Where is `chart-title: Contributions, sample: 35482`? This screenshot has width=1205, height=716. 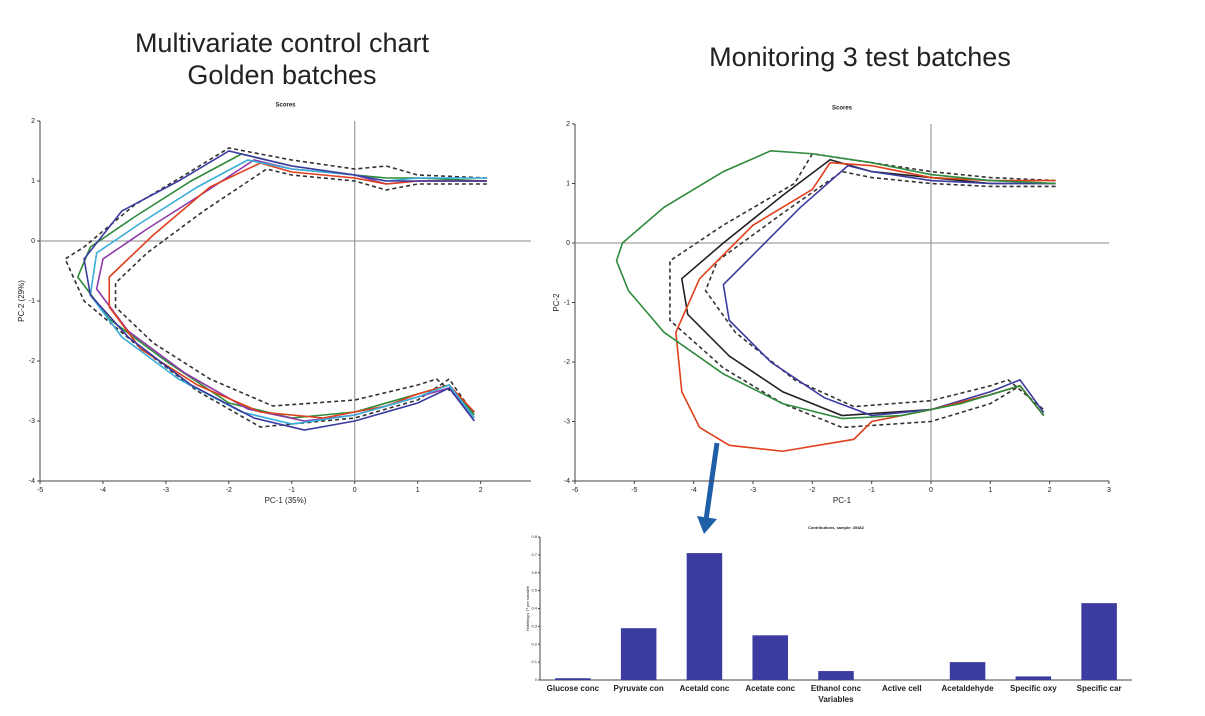
chart-title: Contributions, sample: 35482 is located at coordinates (836, 527).